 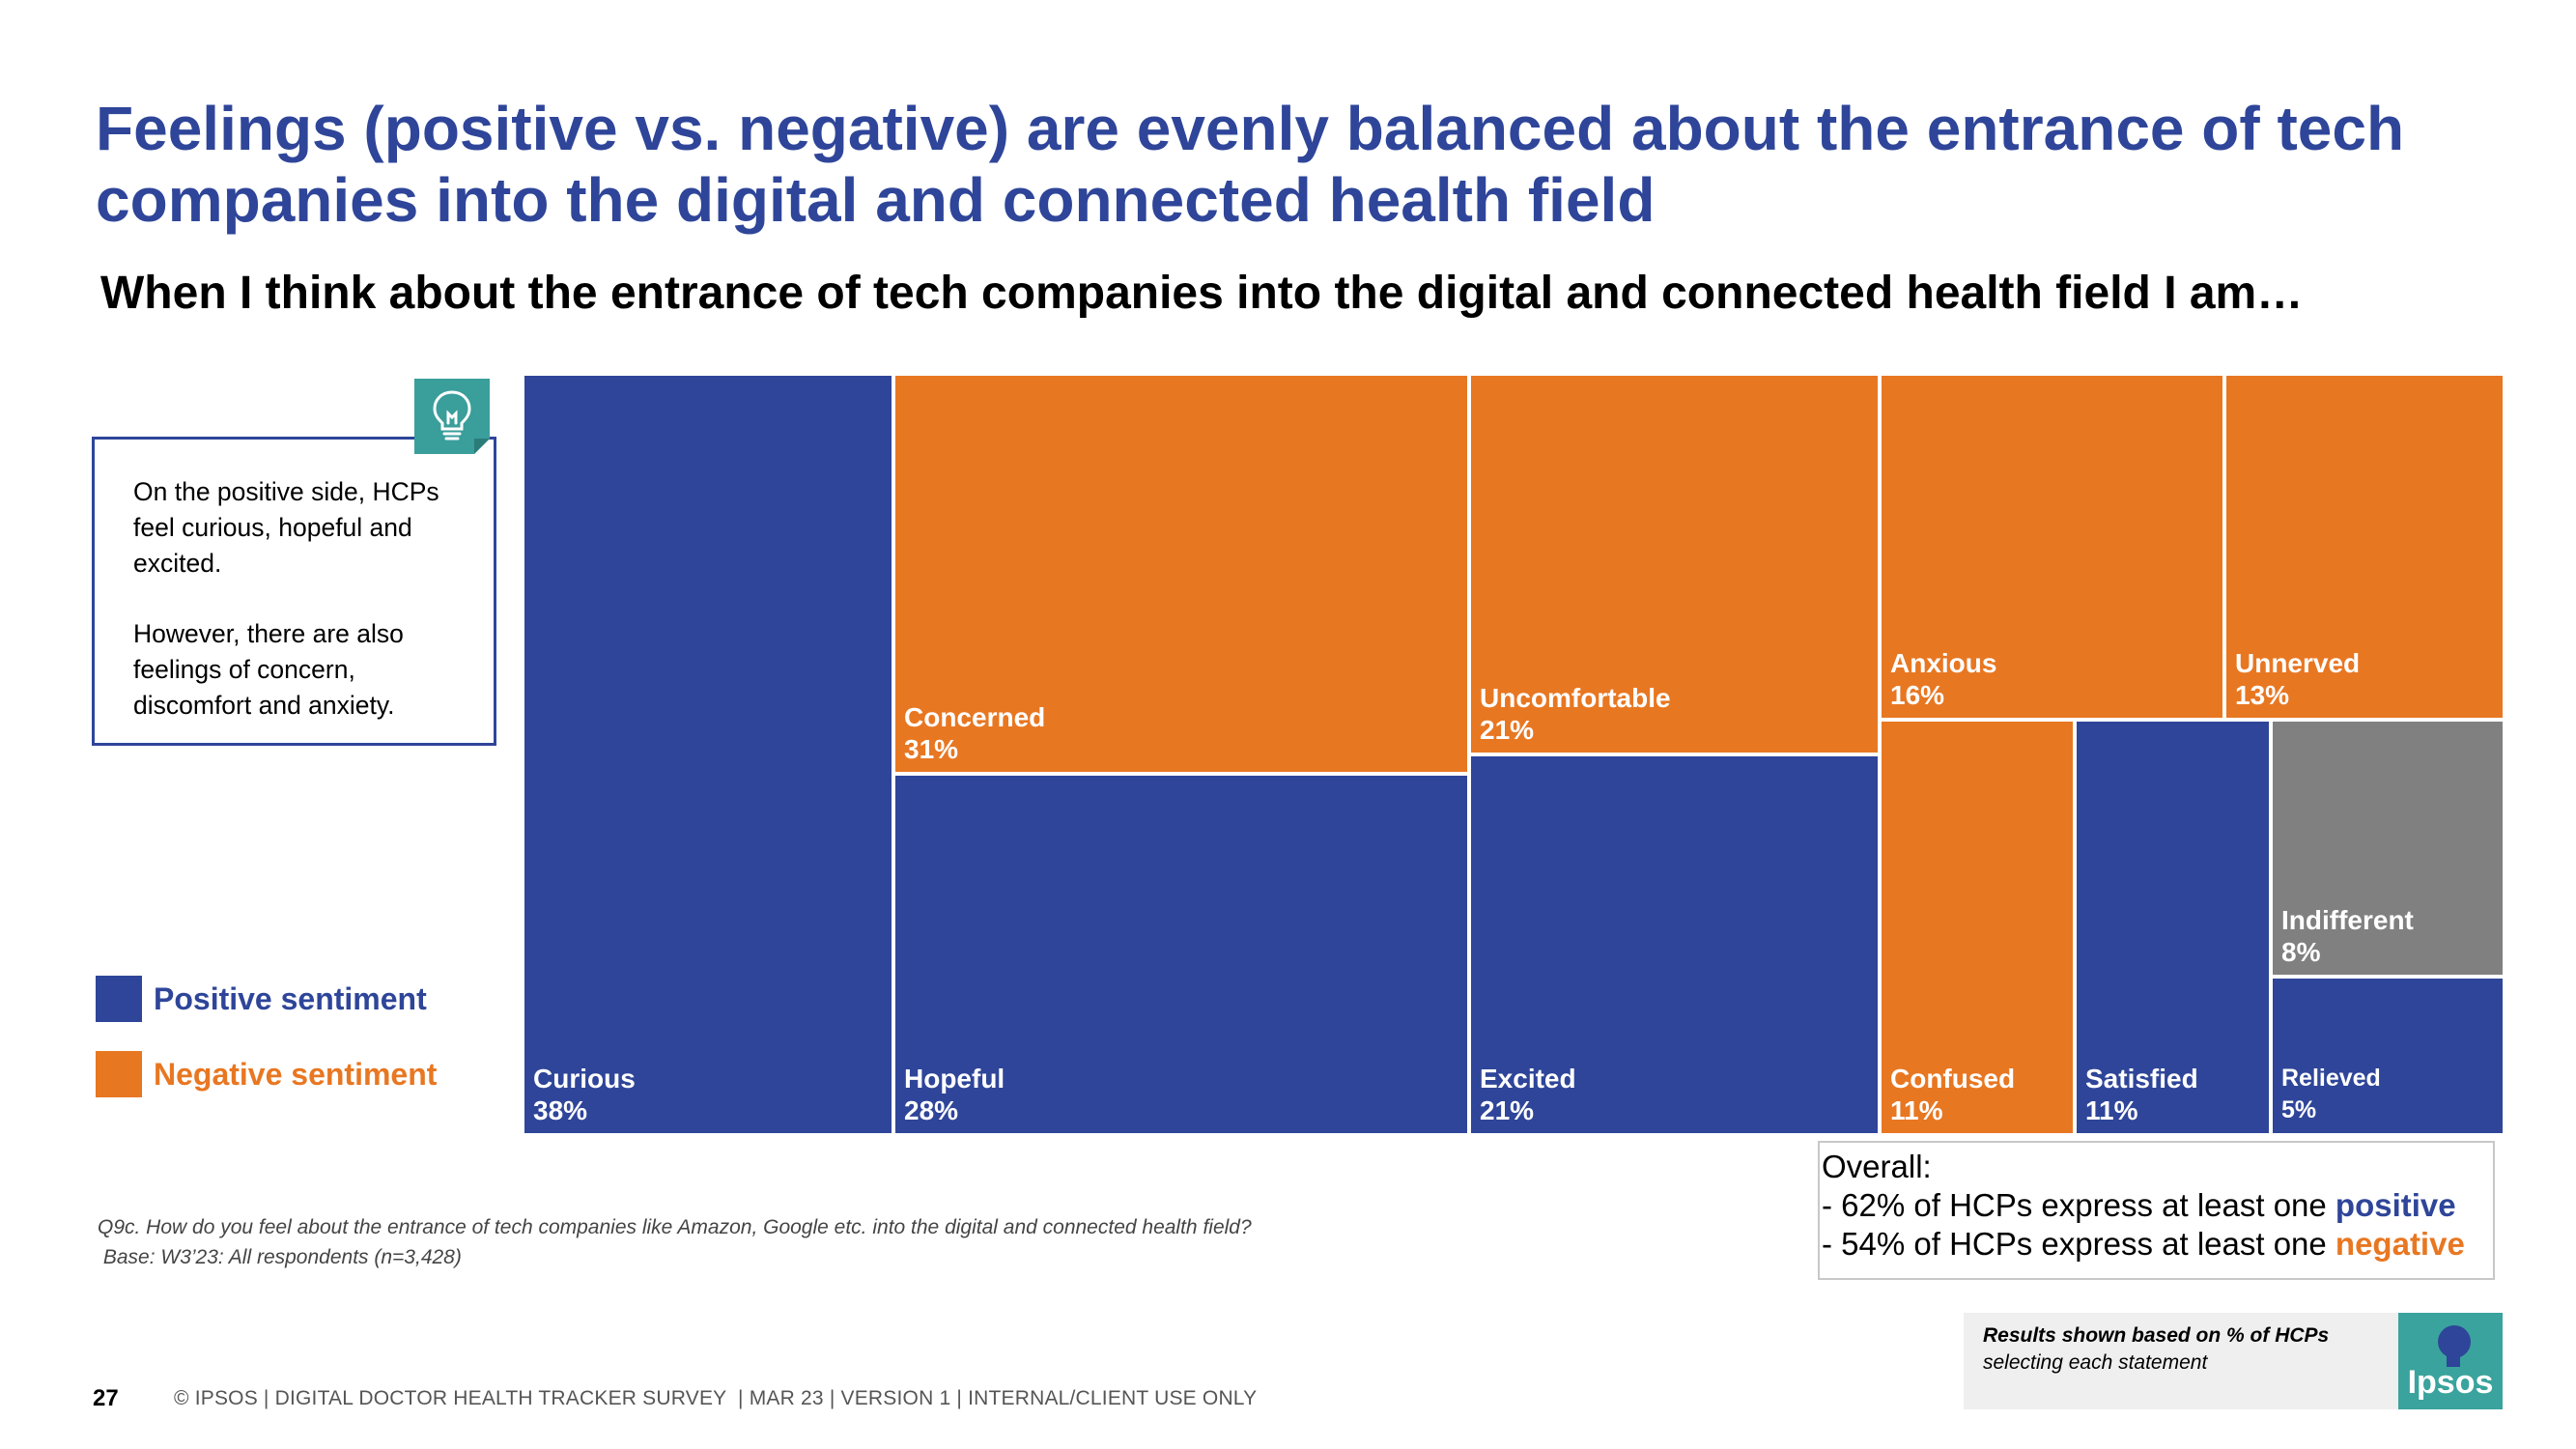 What do you see at coordinates (2454, 1346) in the screenshot?
I see `ipsos-logo-mark-icon` at bounding box center [2454, 1346].